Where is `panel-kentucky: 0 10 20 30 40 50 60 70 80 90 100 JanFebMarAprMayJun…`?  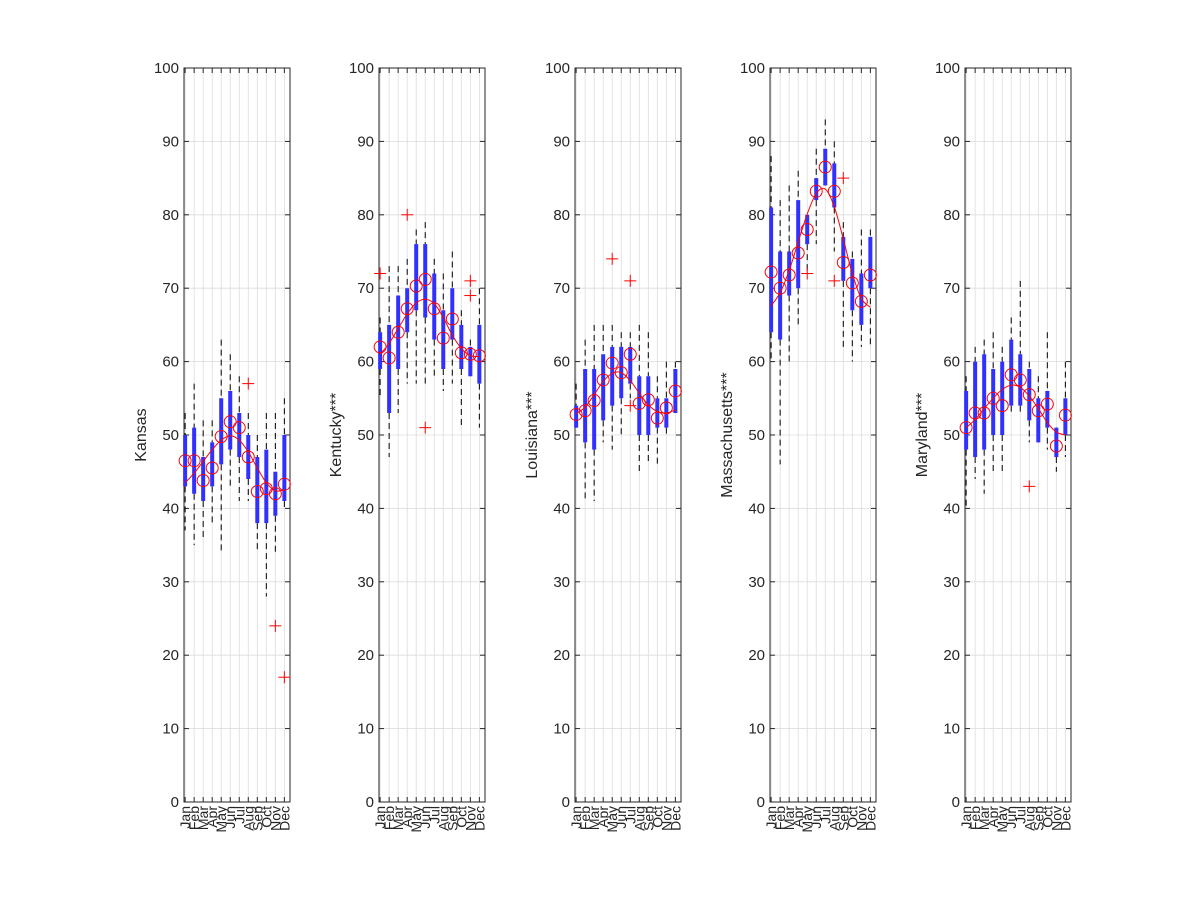 panel-kentucky: 0 10 20 30 40 50 60 70 80 90 100 JanFebMarAprMayJun… is located at coordinates (407, 446).